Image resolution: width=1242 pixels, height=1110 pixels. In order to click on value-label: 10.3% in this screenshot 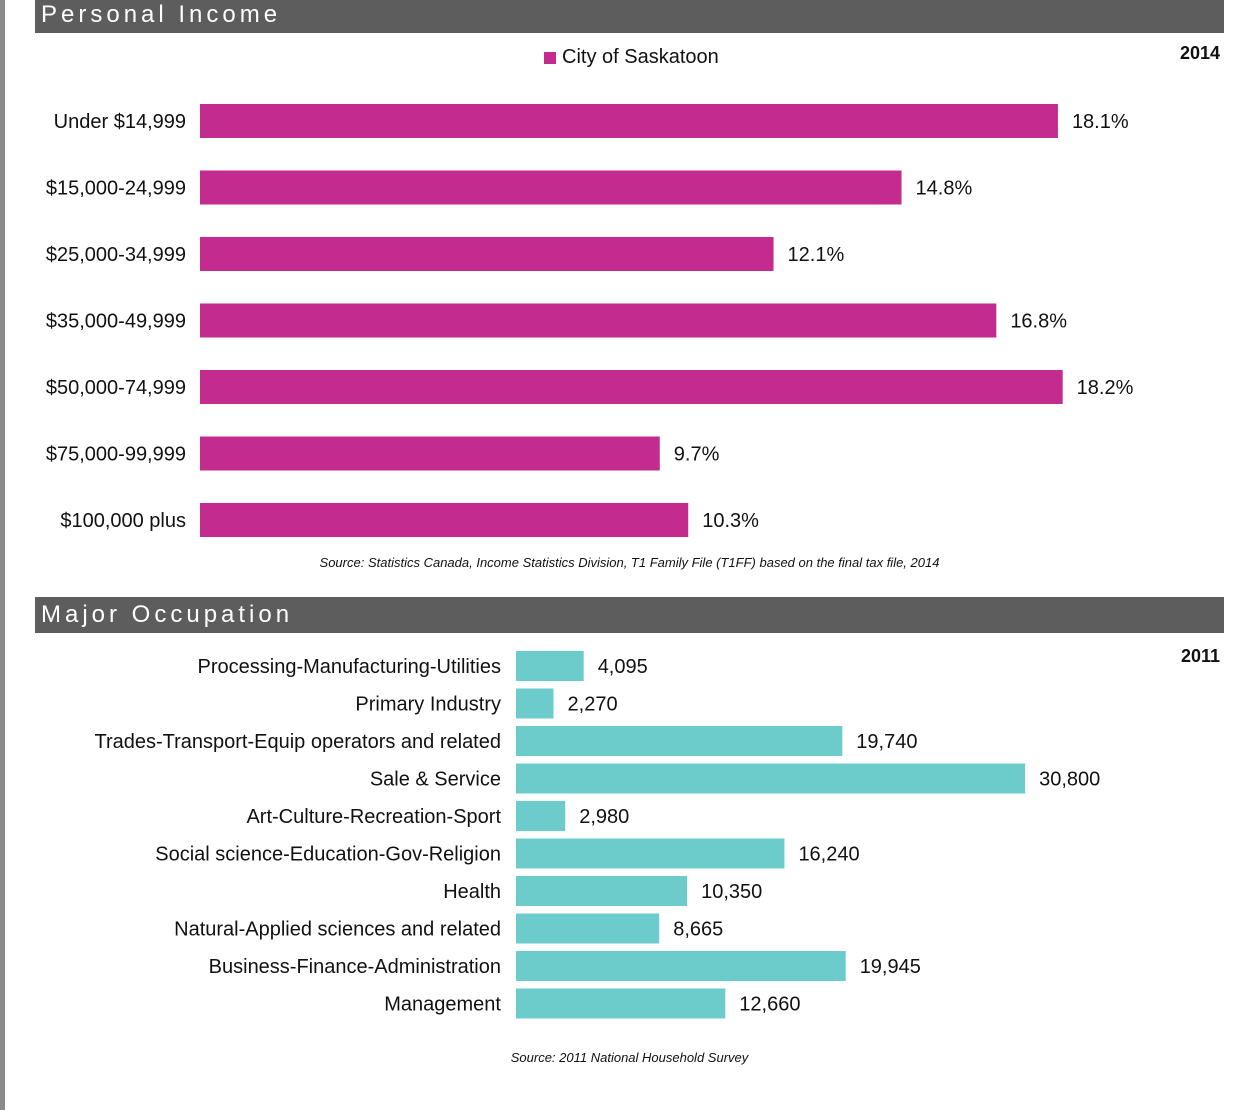, I will do `click(730, 521)`.